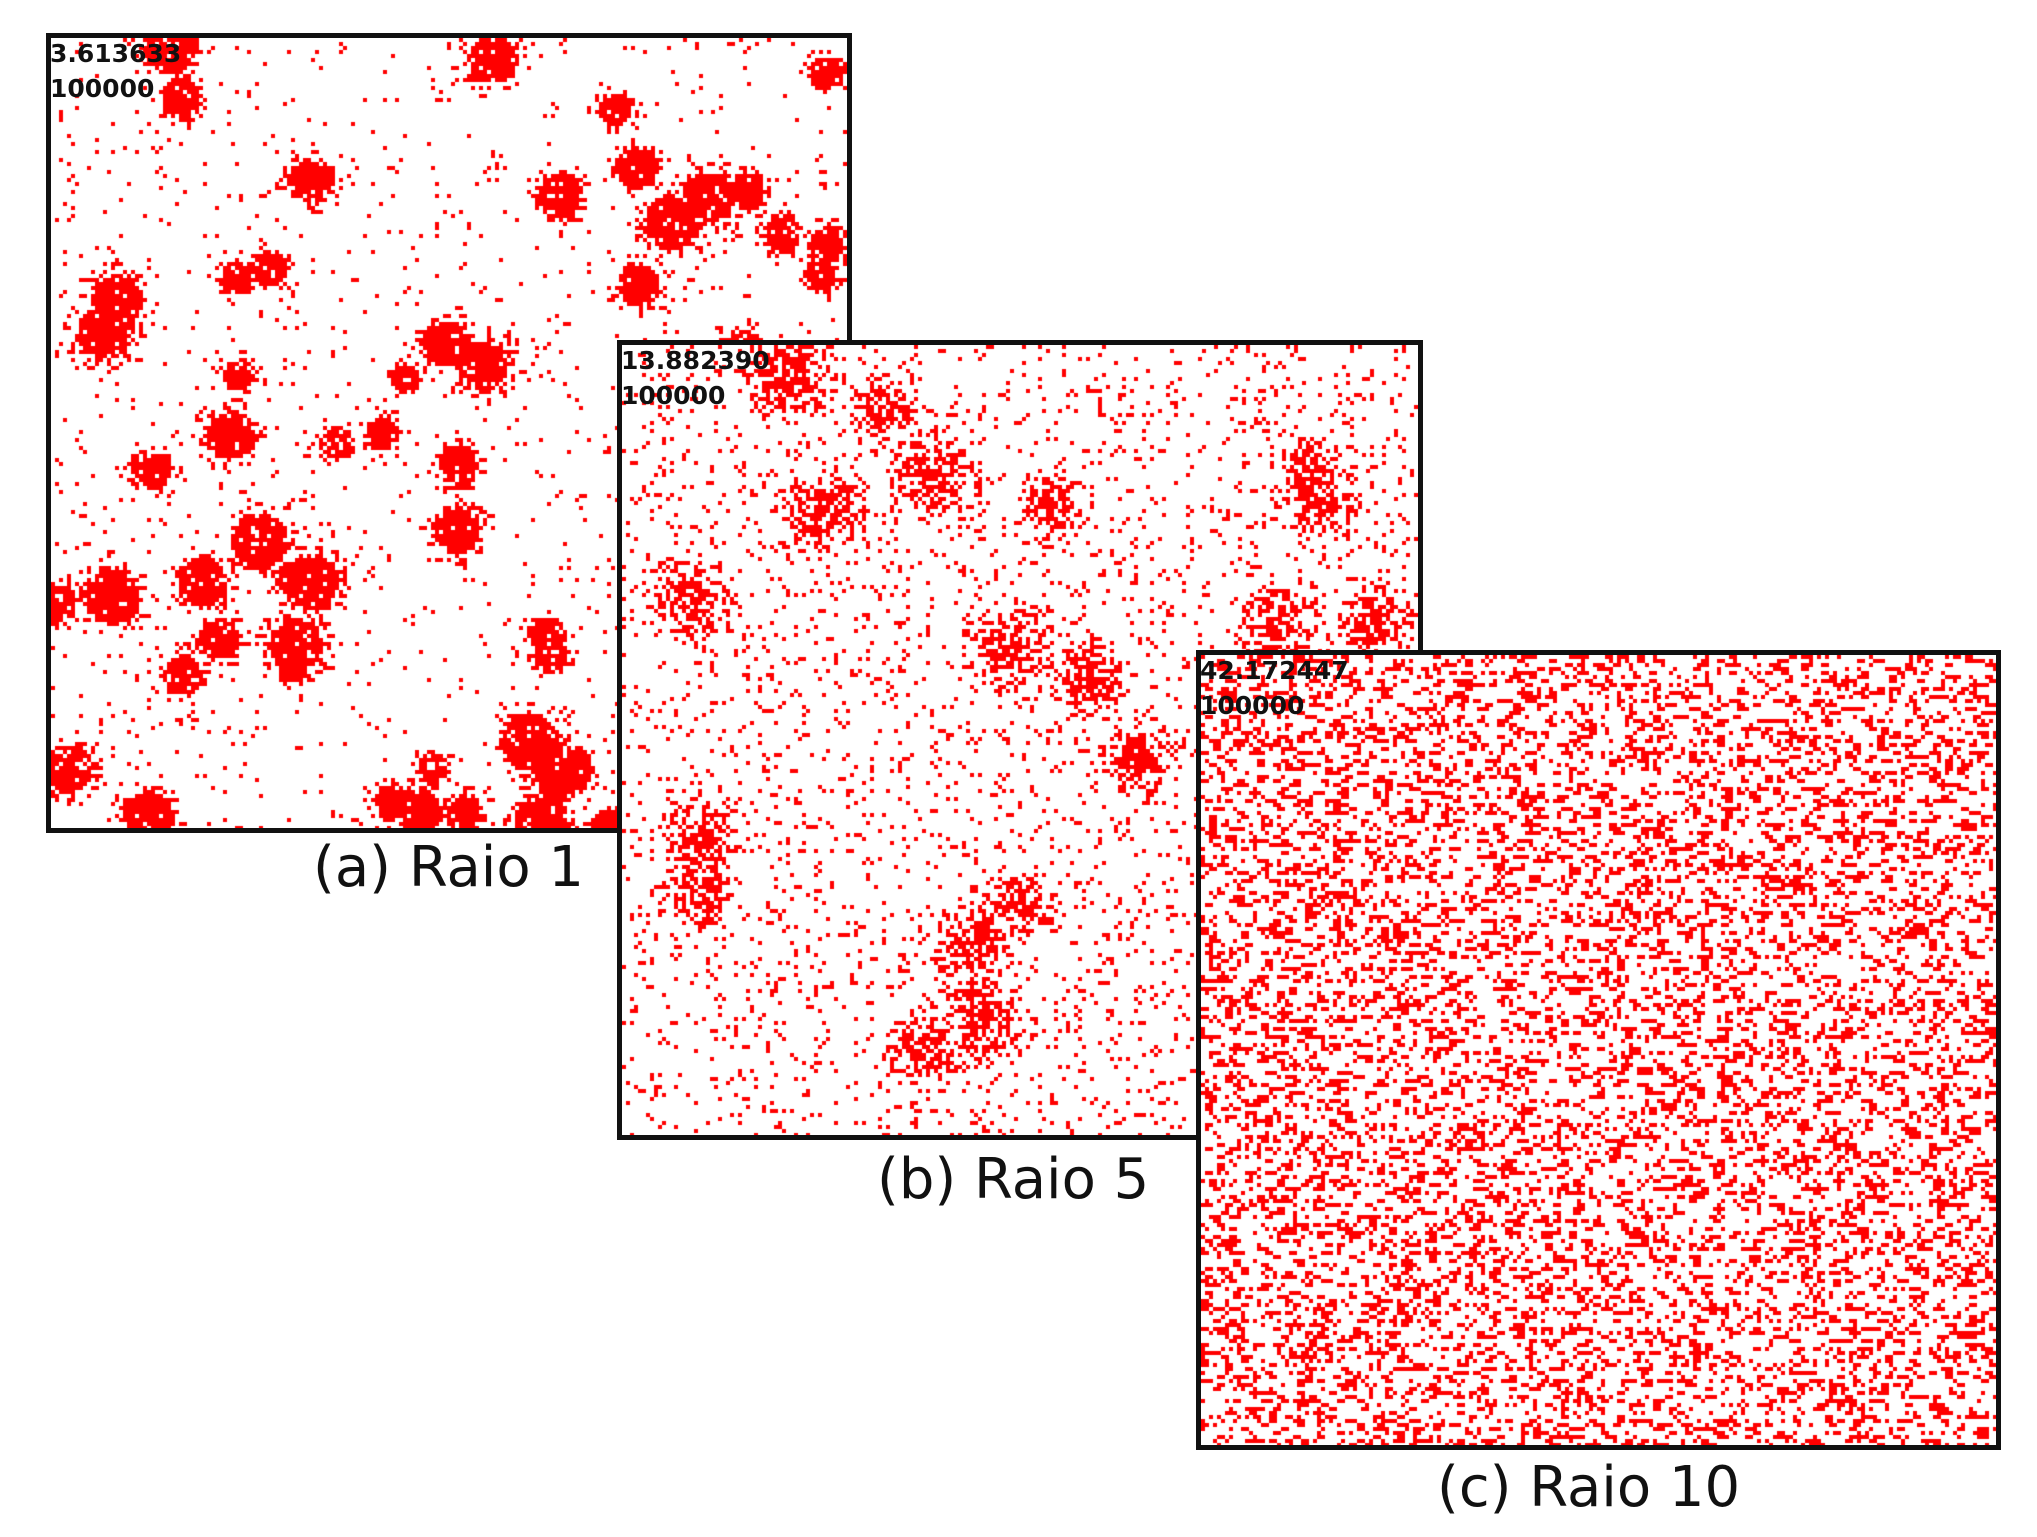  I want to click on readout-iterations-c: 100000, so click(1252, 705).